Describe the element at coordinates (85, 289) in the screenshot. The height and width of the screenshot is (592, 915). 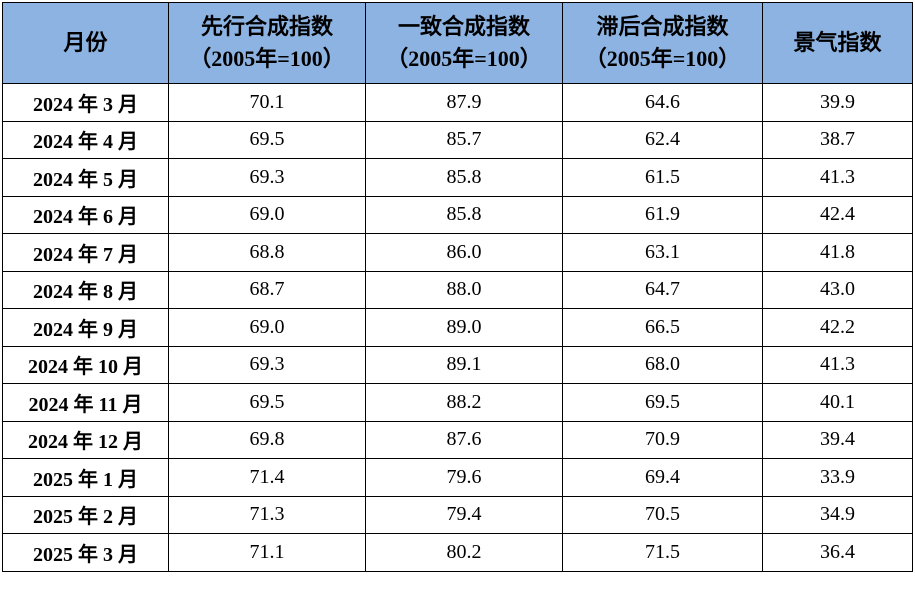
I see `month-cell: 2024 年 8 月` at that location.